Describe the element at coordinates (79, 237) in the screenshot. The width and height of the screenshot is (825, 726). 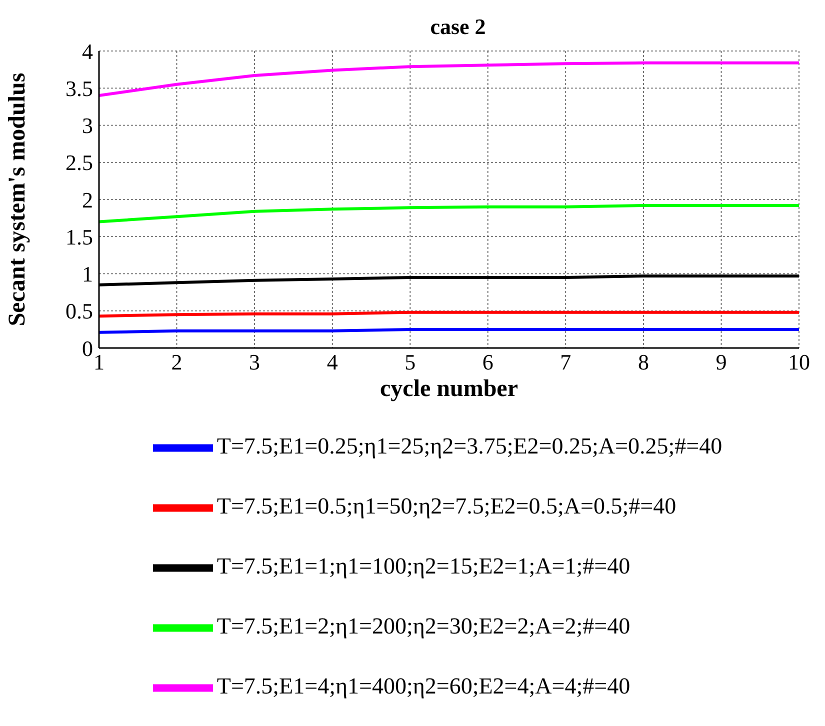
I see `y-tick-label: 1.5` at that location.